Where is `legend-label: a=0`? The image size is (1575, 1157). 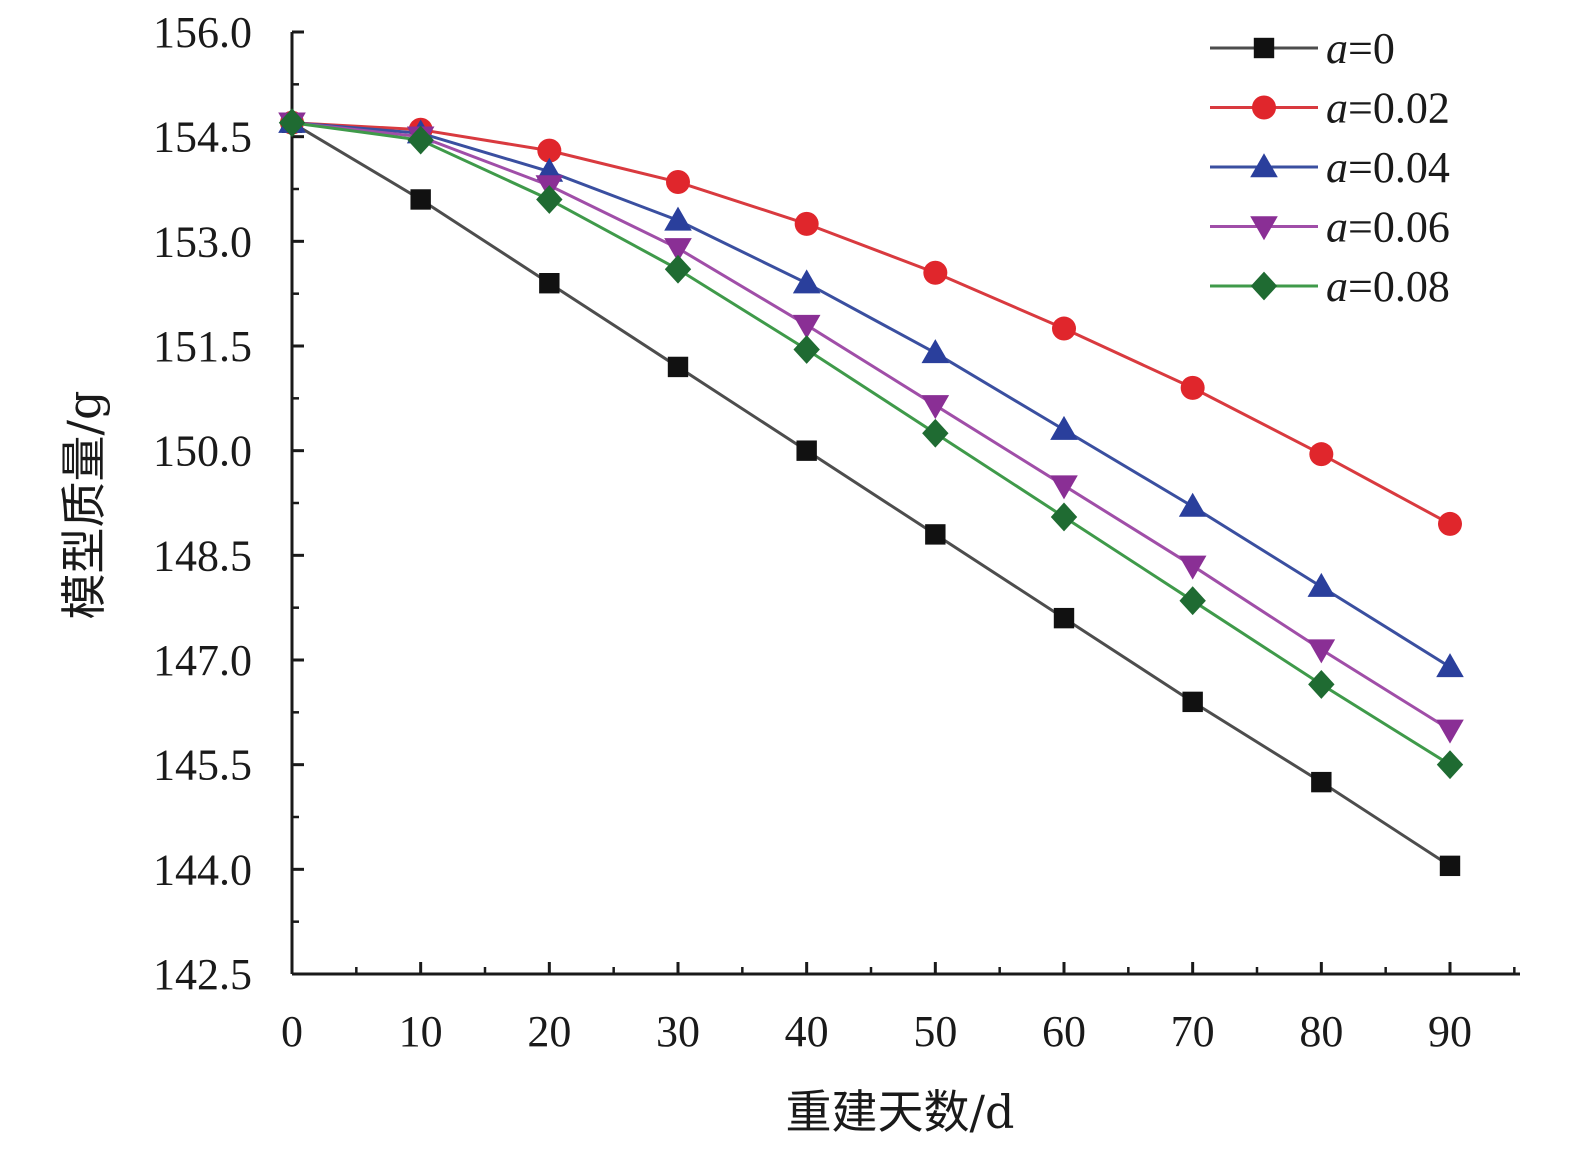
legend-label: a=0 is located at coordinates (1360, 48).